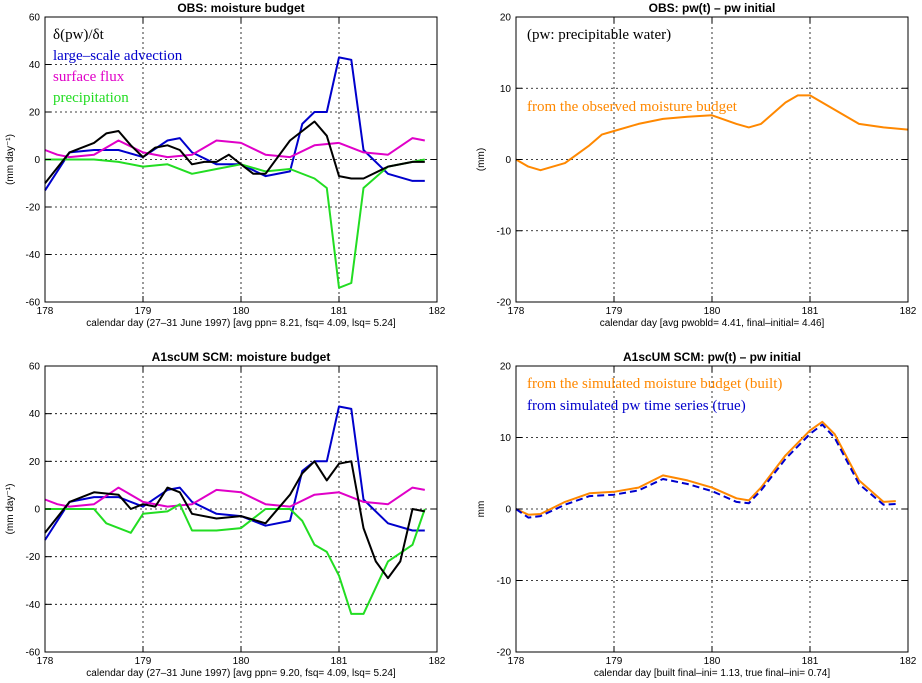 The width and height of the screenshot is (922, 683). I want to click on legend-entry: surface flux, so click(89, 77).